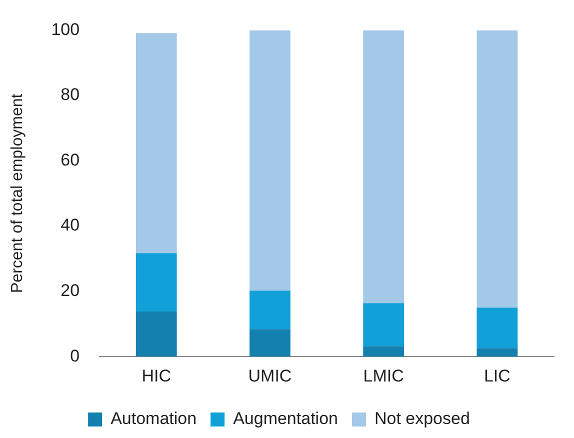 This screenshot has height=438, width=574. I want to click on y-axis-title: Percent of total employment, so click(17, 193).